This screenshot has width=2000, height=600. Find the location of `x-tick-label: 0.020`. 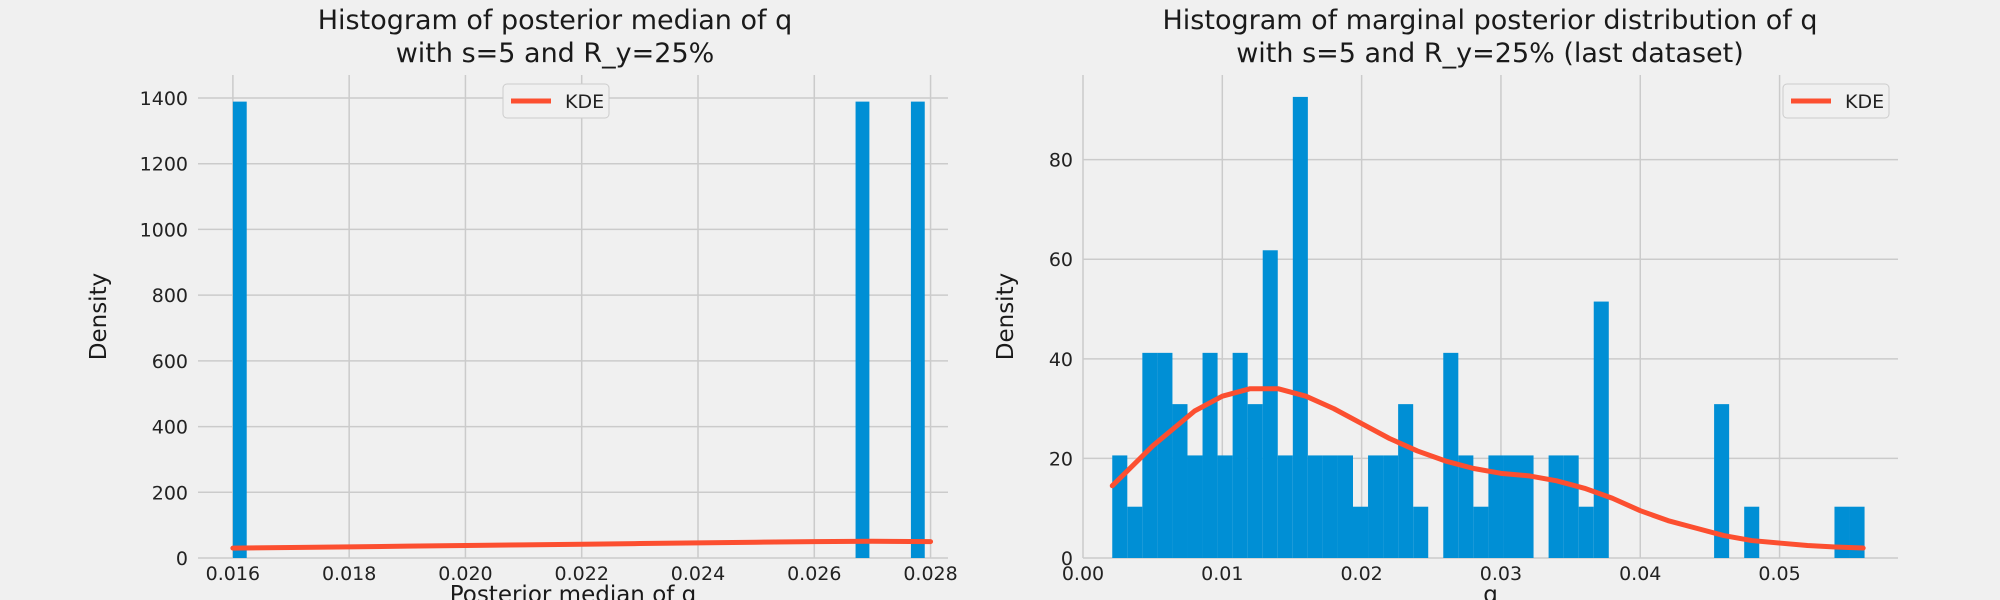

x-tick-label: 0.020 is located at coordinates (465, 574).